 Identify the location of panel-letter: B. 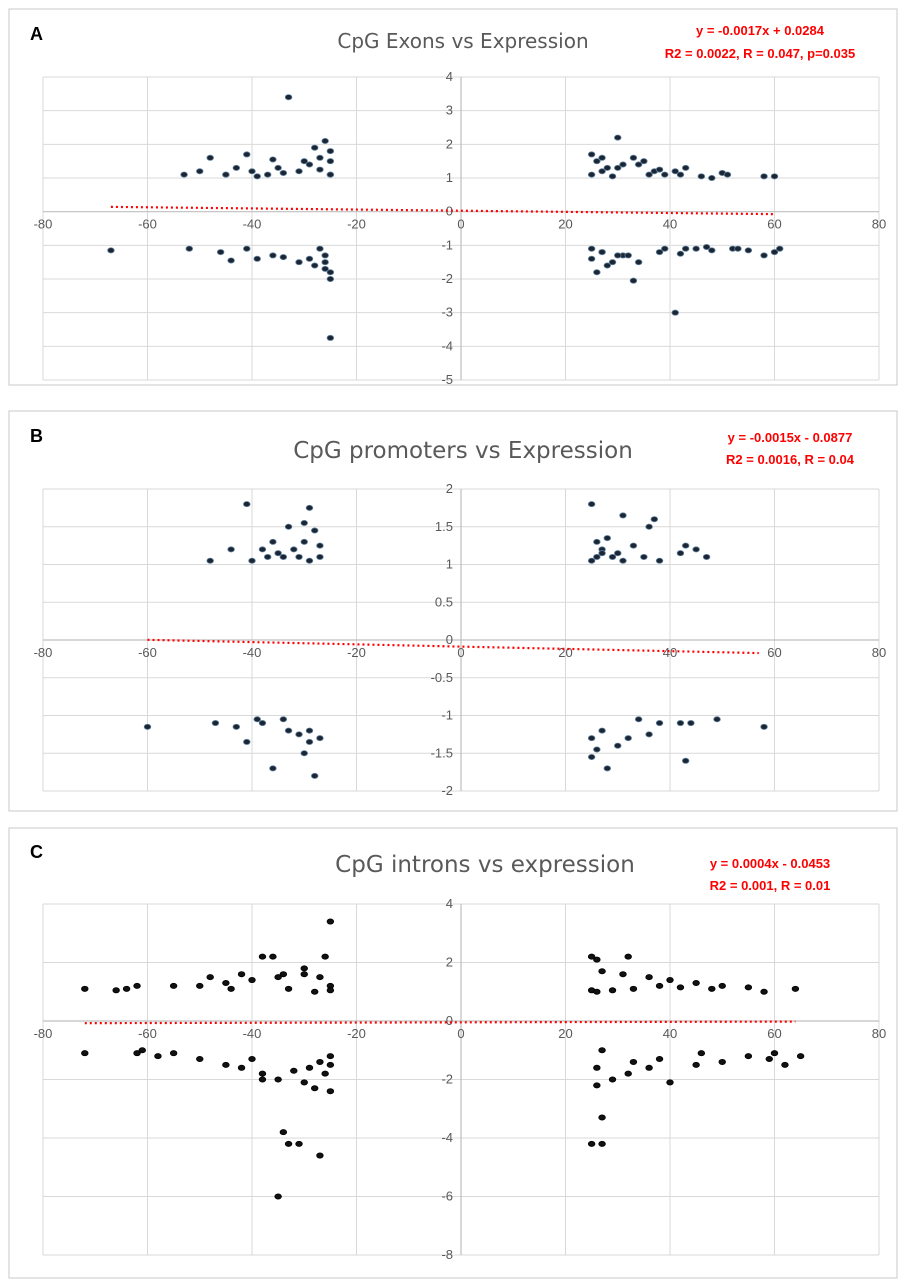
(36, 436).